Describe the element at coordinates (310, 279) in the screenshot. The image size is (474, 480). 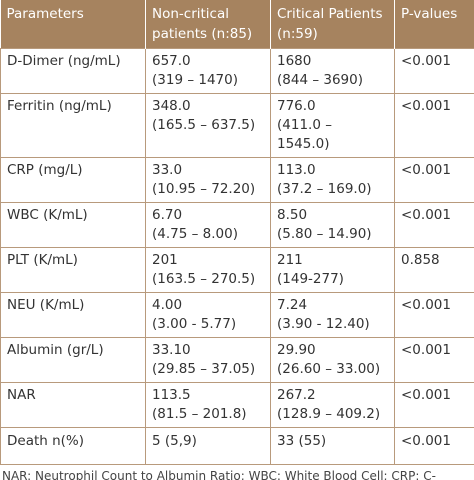
I see `cell-line: (149-277)` at that location.